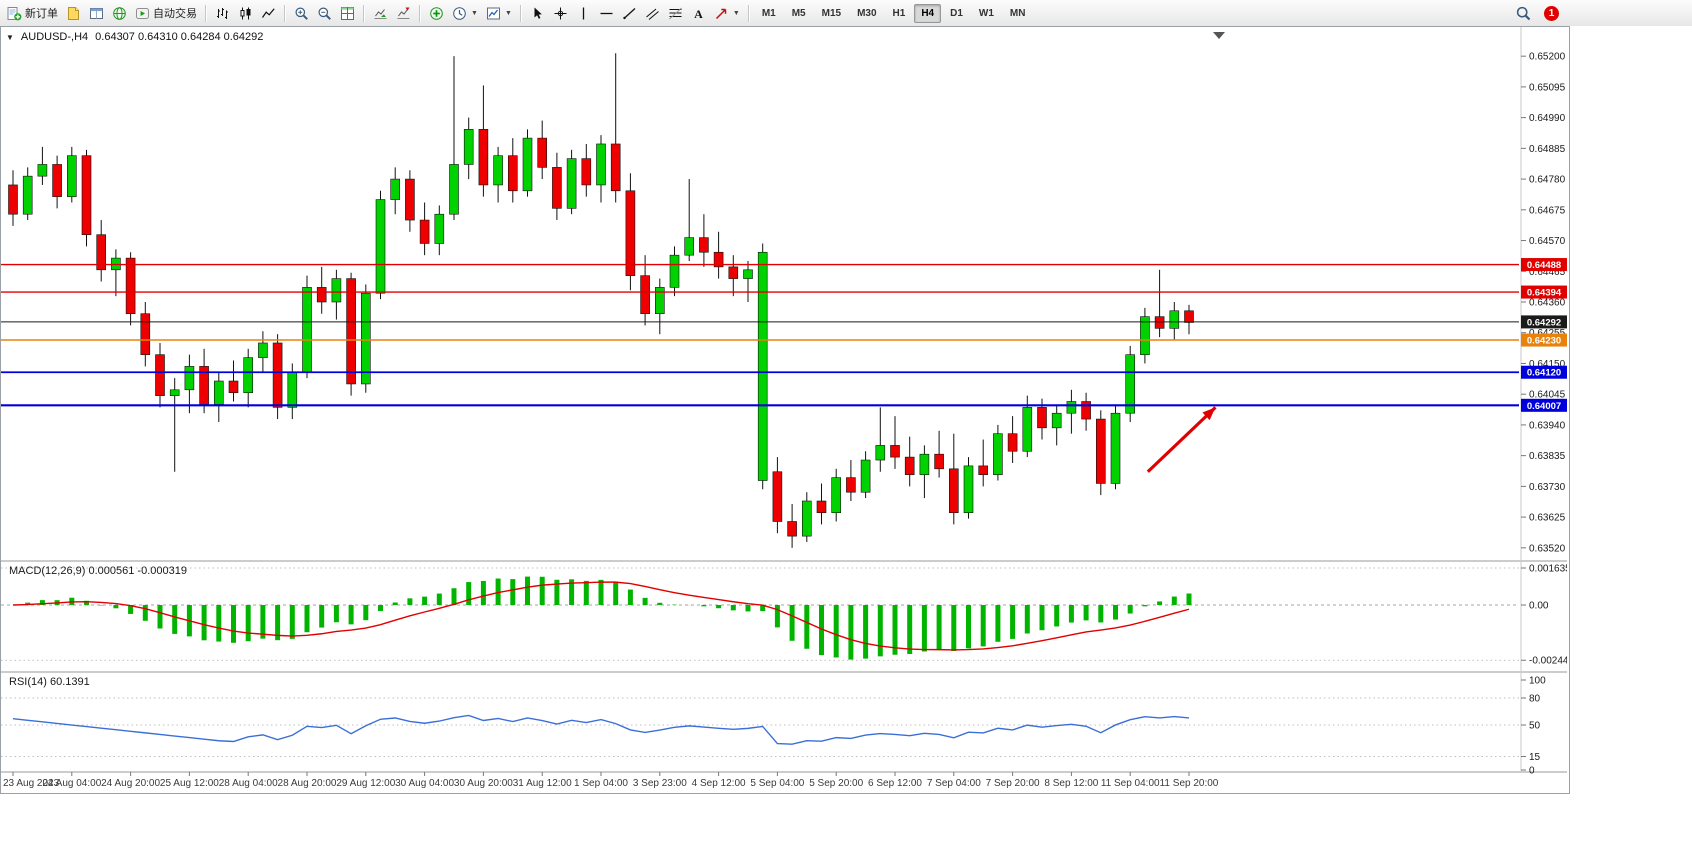 This screenshot has width=1692, height=855. What do you see at coordinates (49, 682) in the screenshot?
I see `rsi-legend: RSI(14) 60.1391` at bounding box center [49, 682].